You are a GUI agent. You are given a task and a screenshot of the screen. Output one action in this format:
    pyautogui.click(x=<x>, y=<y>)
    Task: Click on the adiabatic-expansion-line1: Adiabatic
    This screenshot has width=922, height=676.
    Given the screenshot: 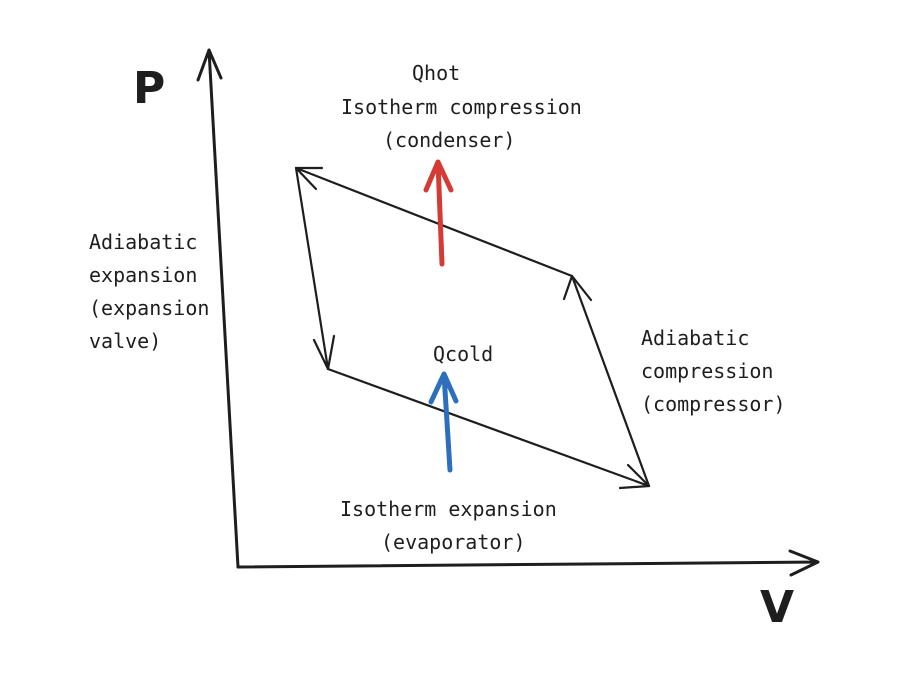 What is the action you would take?
    pyautogui.click(x=143, y=242)
    